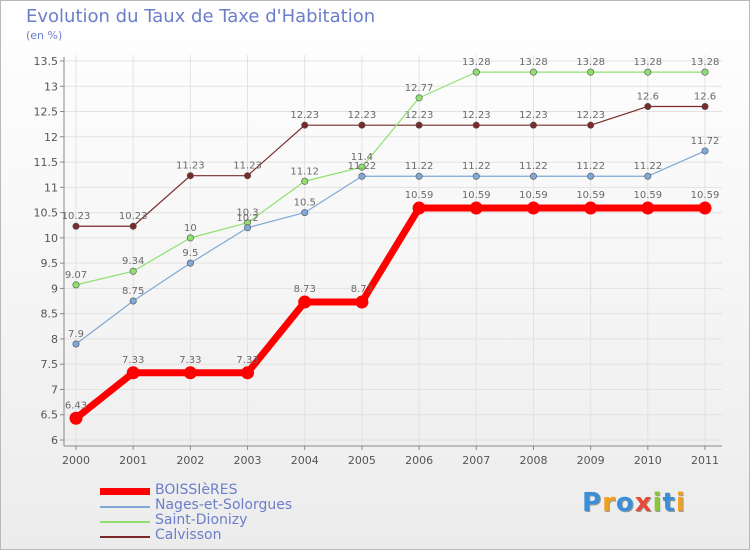 The width and height of the screenshot is (750, 550). What do you see at coordinates (51, 238) in the screenshot?
I see `y-tick-label: 10` at bounding box center [51, 238].